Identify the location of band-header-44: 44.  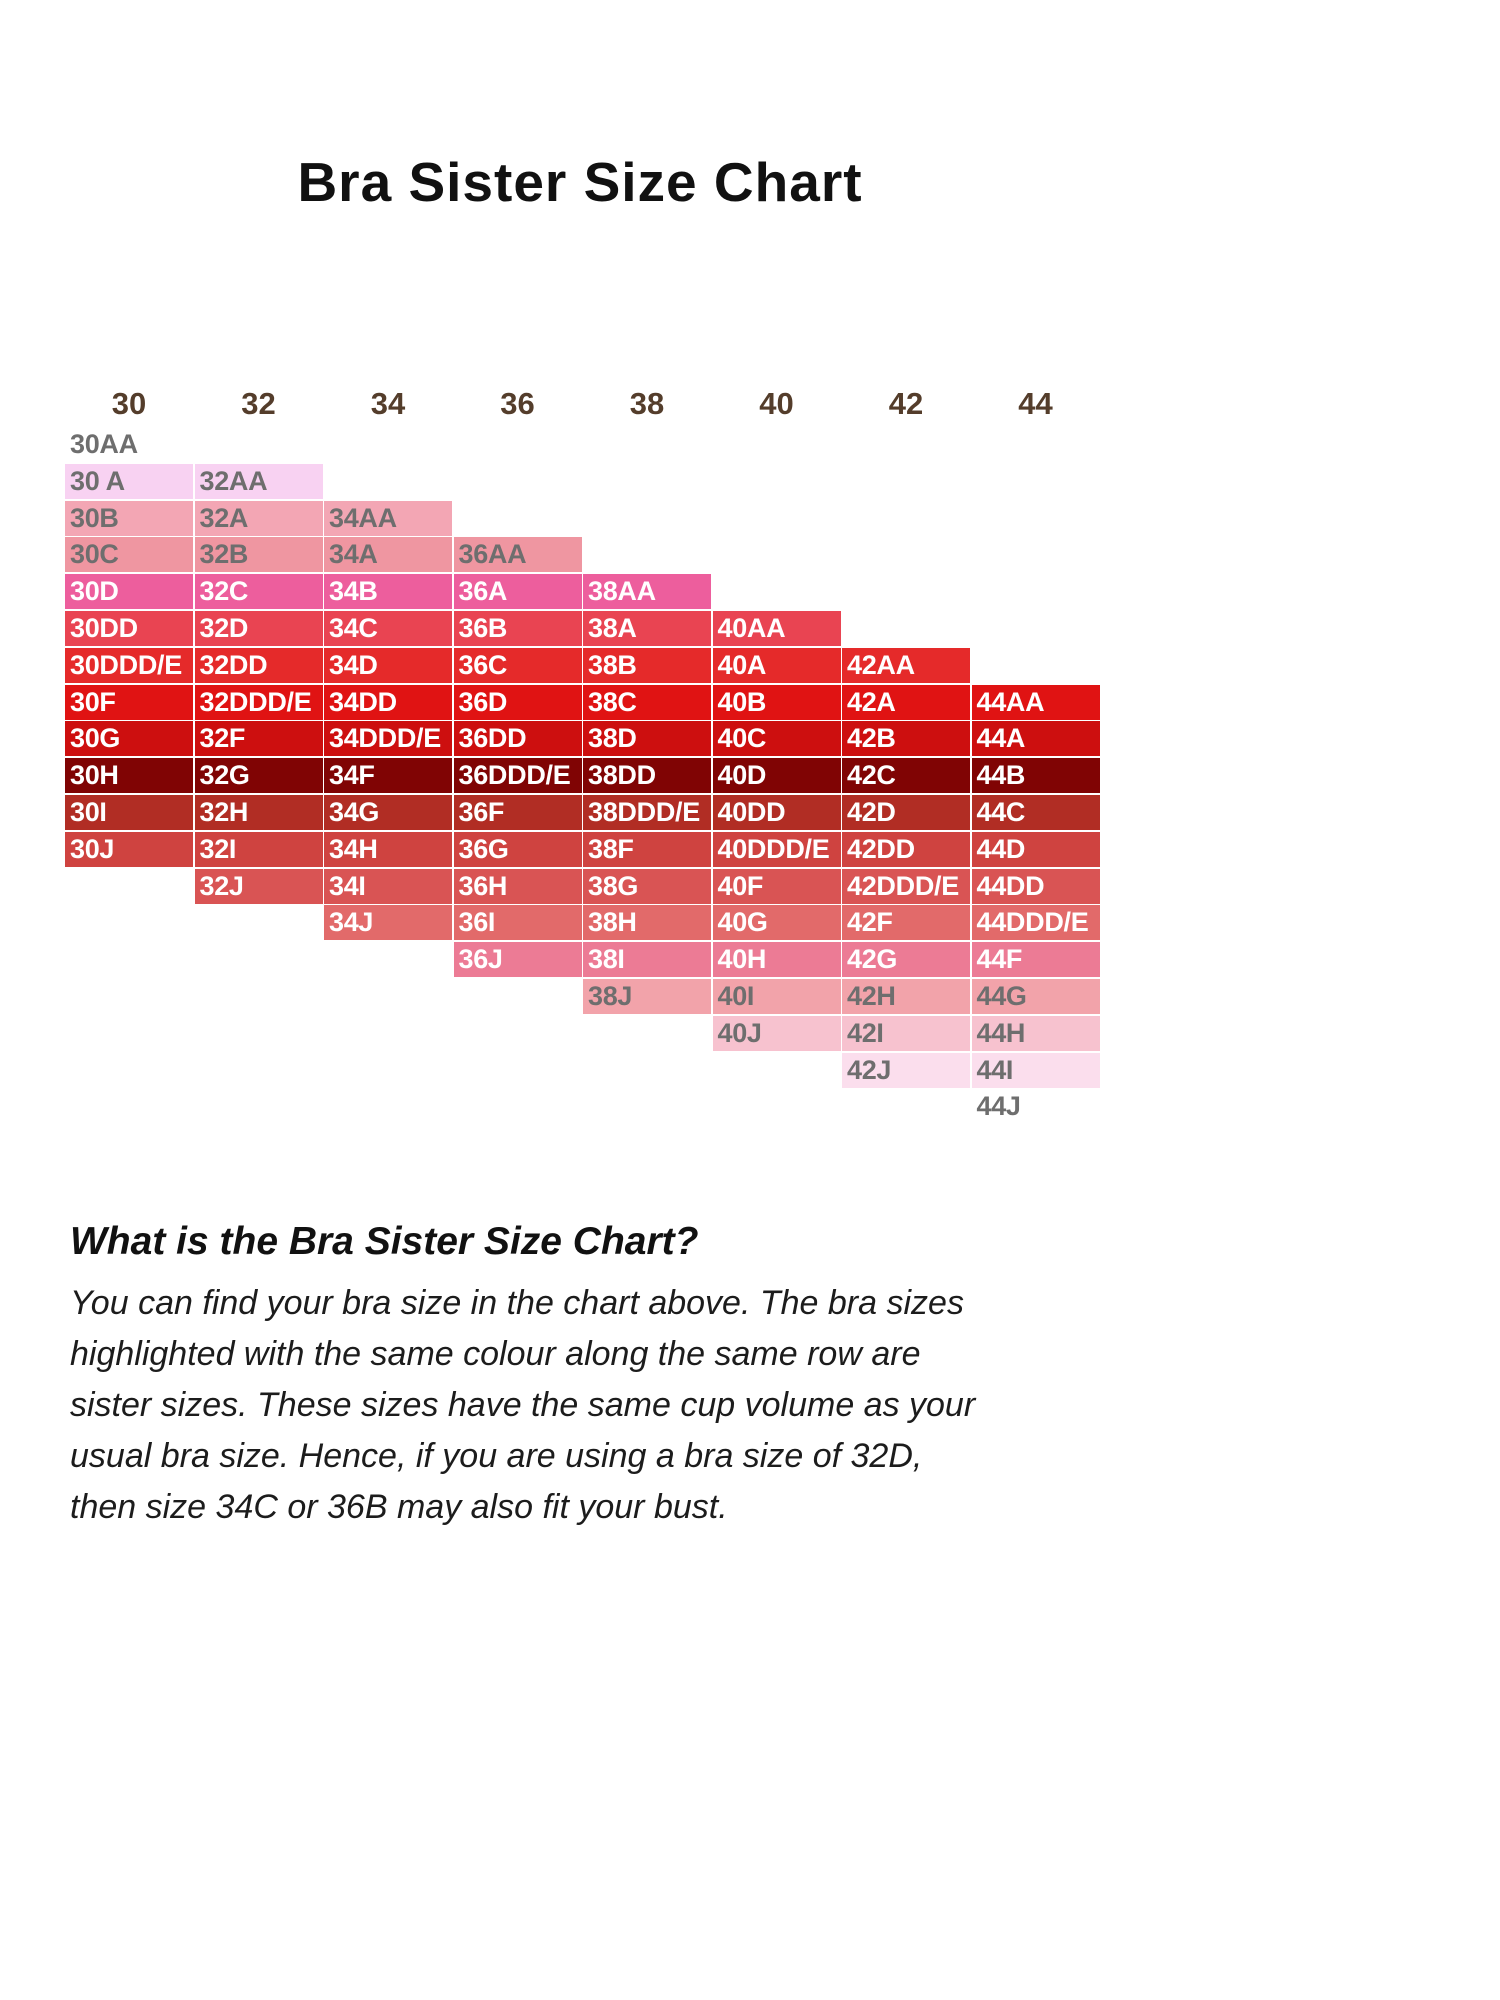
(1035, 403).